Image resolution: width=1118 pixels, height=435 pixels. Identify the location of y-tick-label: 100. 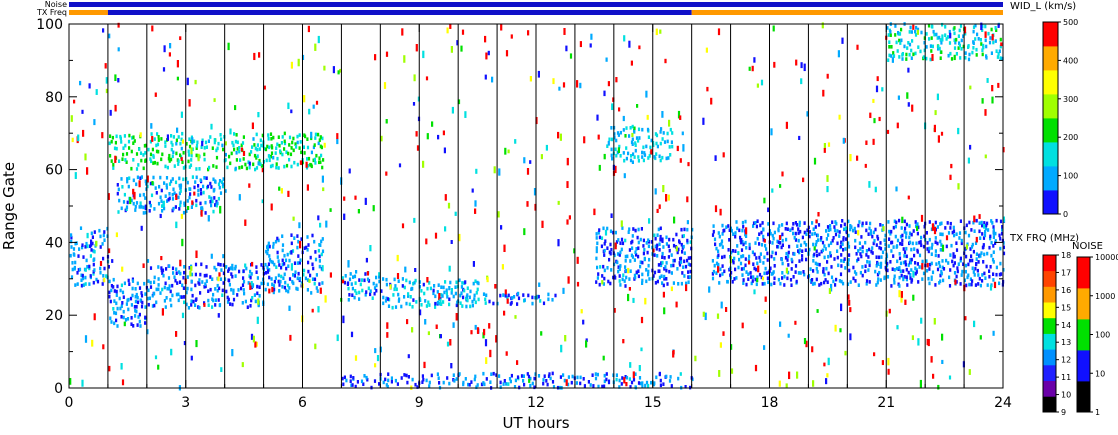
(49, 25).